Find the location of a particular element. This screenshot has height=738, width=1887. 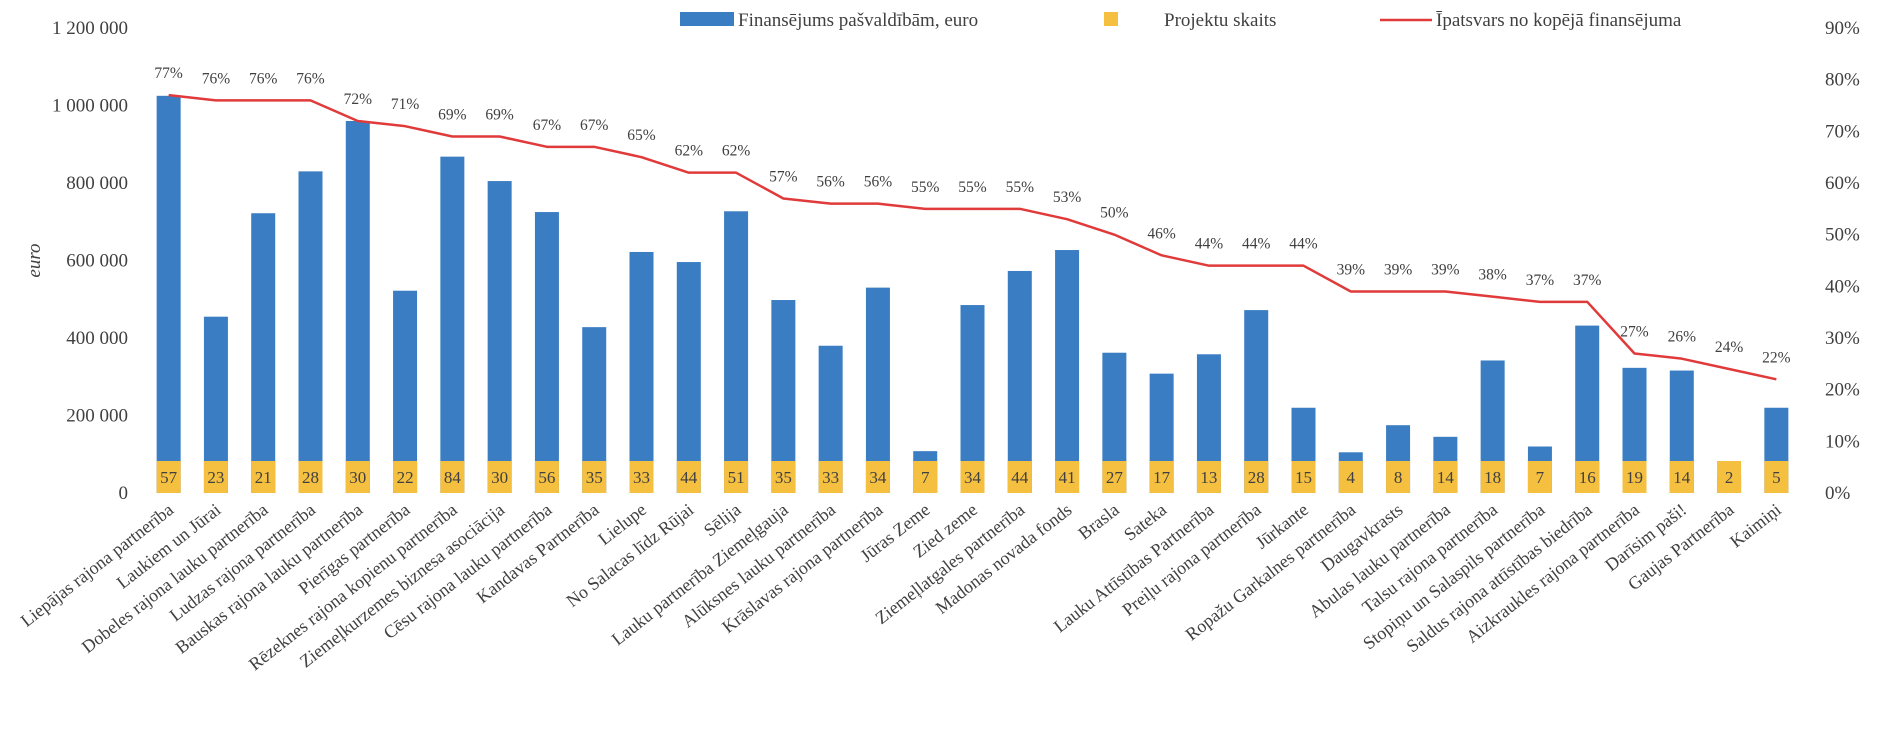

share-label: 46% is located at coordinates (1161, 233).